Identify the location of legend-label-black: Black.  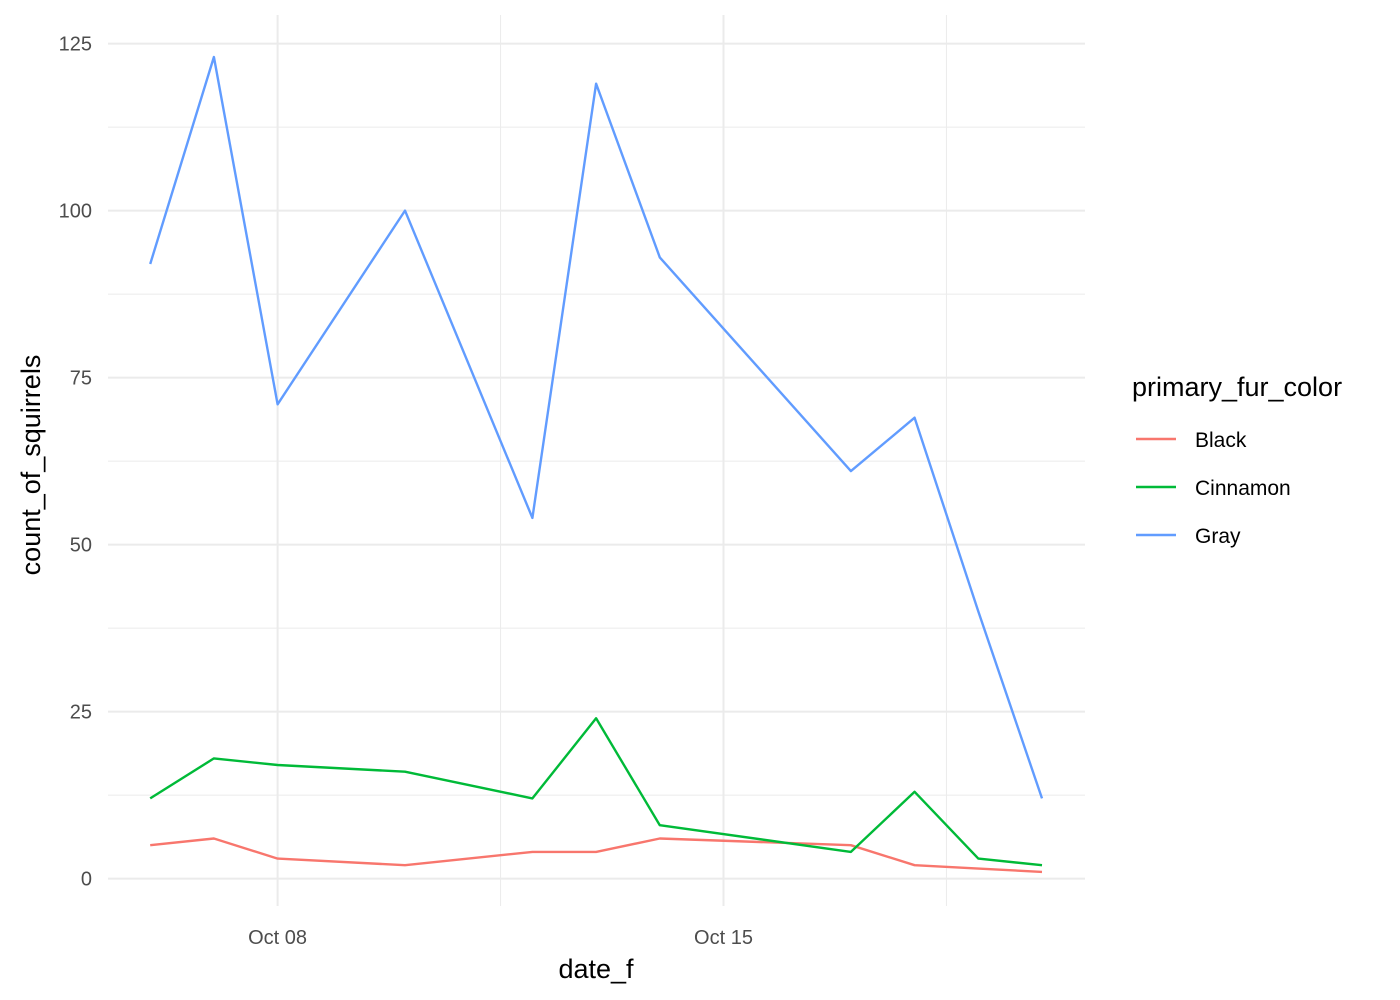
(1221, 440).